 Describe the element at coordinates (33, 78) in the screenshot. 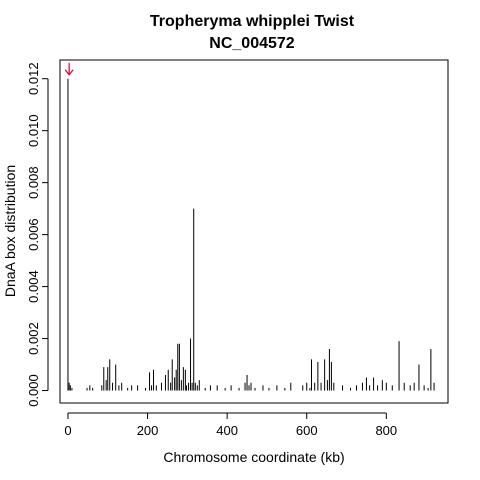

I see `y-tick-label: 0.012` at that location.